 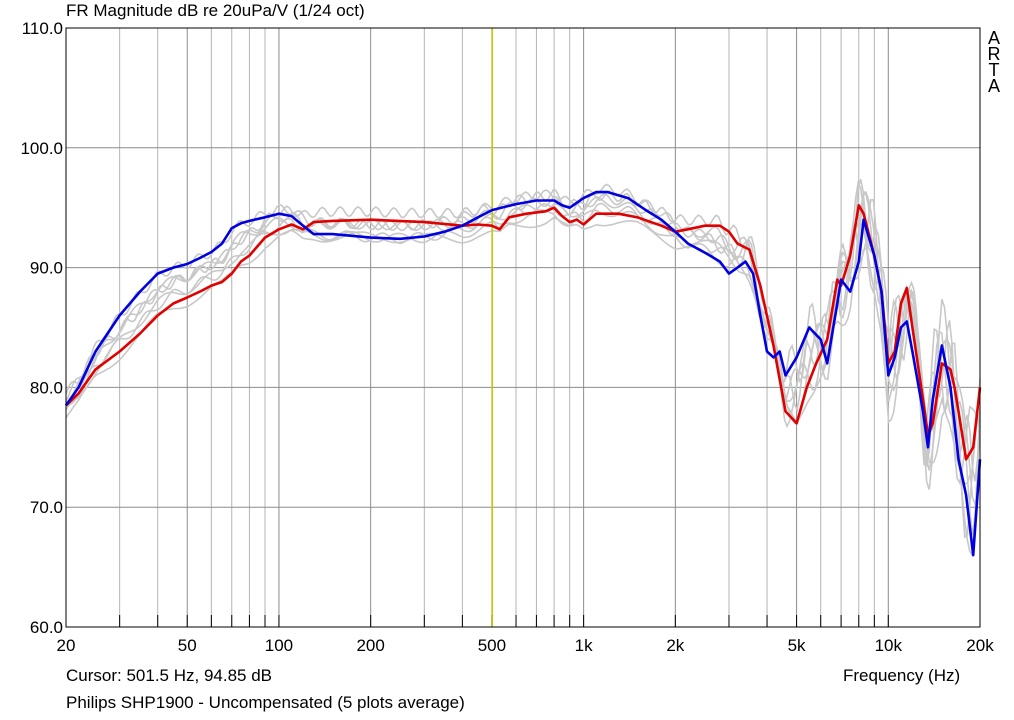 I want to click on y-tick-label: 80.0, so click(x=46, y=387).